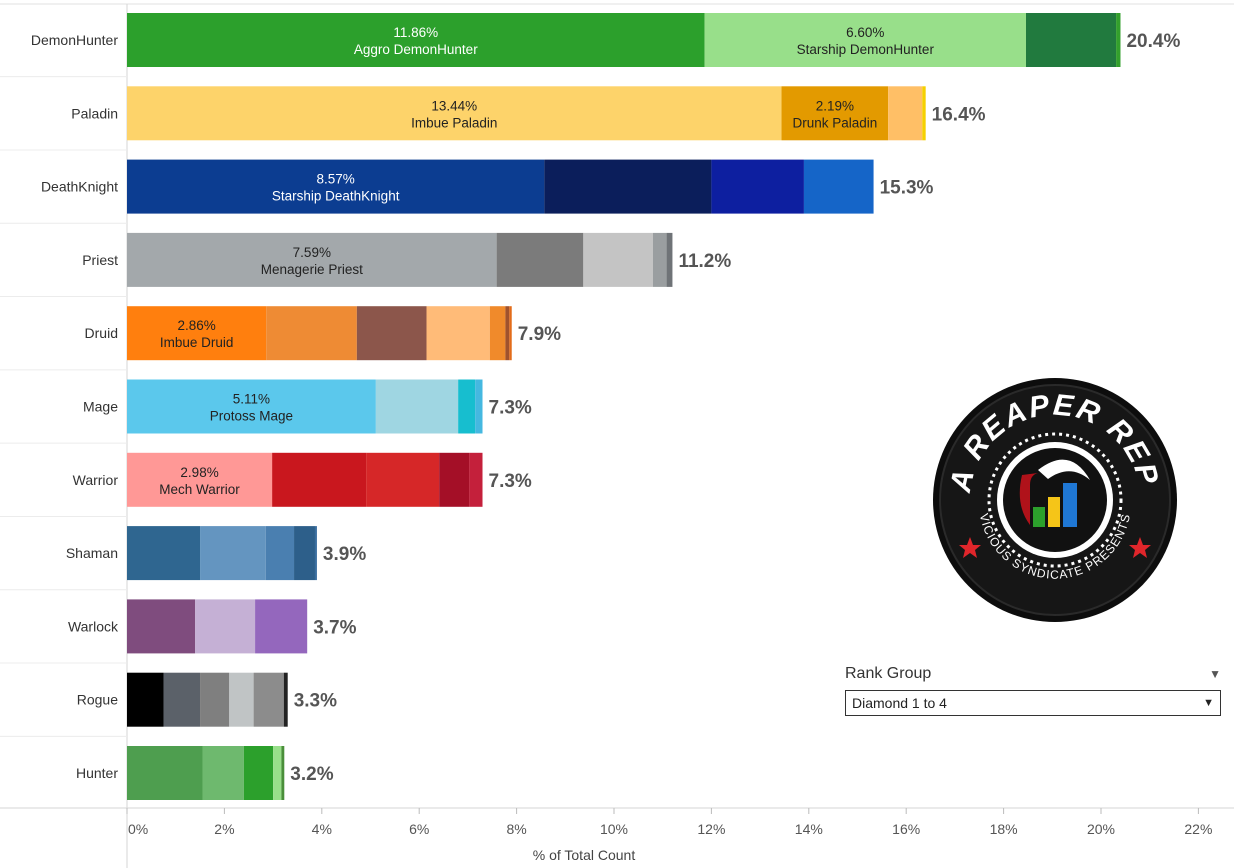 The width and height of the screenshot is (1234, 868). Describe the element at coordinates (510, 408) in the screenshot. I see `total-label-mage: 7.3%` at that location.